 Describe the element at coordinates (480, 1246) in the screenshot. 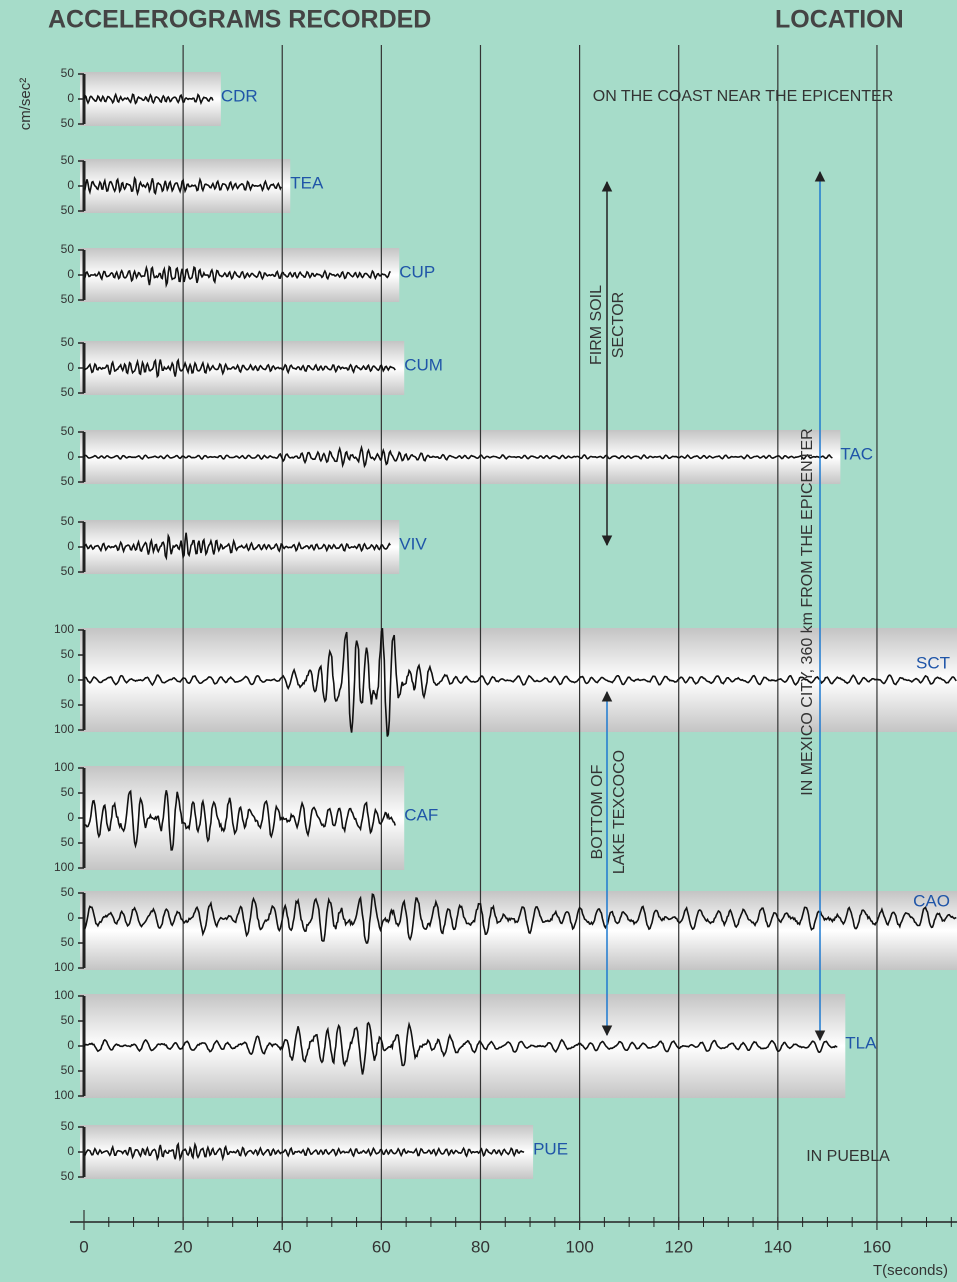

I see `x-tick-label: 80` at that location.